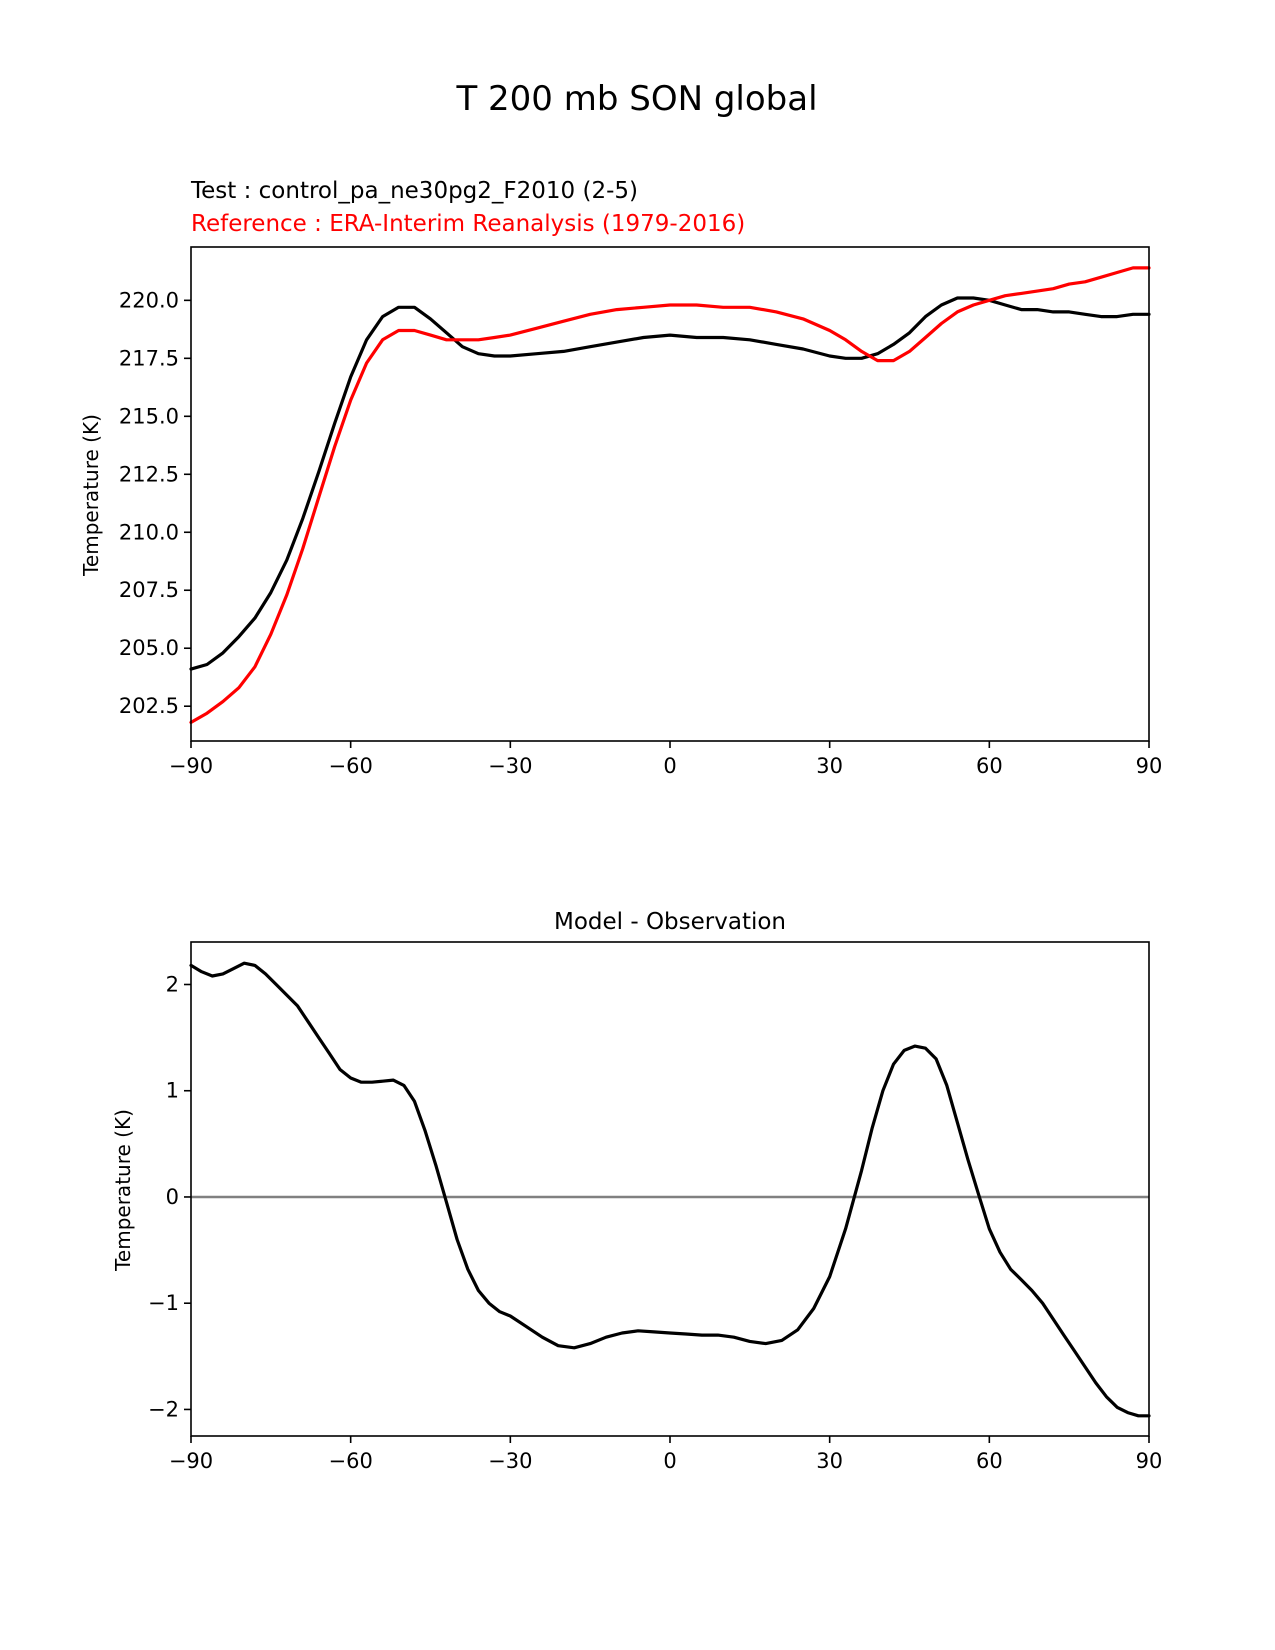 The height and width of the screenshot is (1650, 1275). Describe the element at coordinates (172, 984) in the screenshot. I see `y-tick-label: 2` at that location.